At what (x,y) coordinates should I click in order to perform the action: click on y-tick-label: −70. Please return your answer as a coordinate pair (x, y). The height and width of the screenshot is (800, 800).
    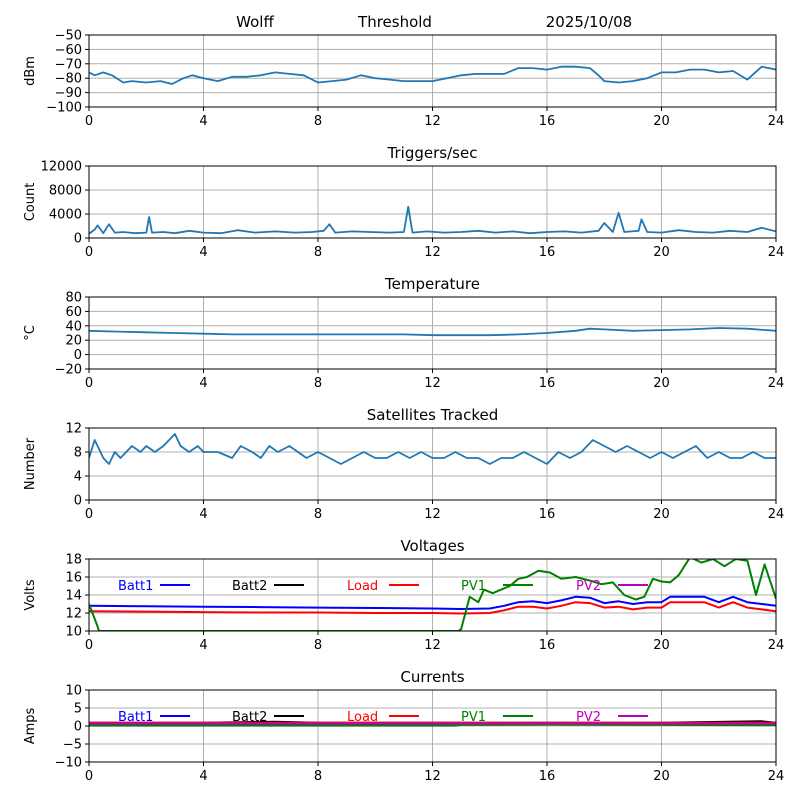
    Looking at the image, I should click on (68, 64).